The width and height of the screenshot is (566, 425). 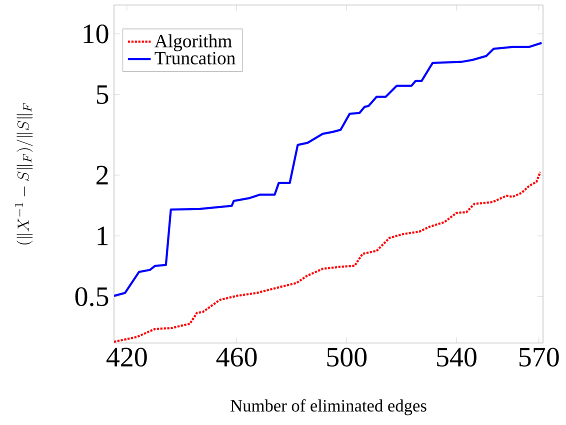 I want to click on y-tick-label: 0.5, so click(x=91, y=296).